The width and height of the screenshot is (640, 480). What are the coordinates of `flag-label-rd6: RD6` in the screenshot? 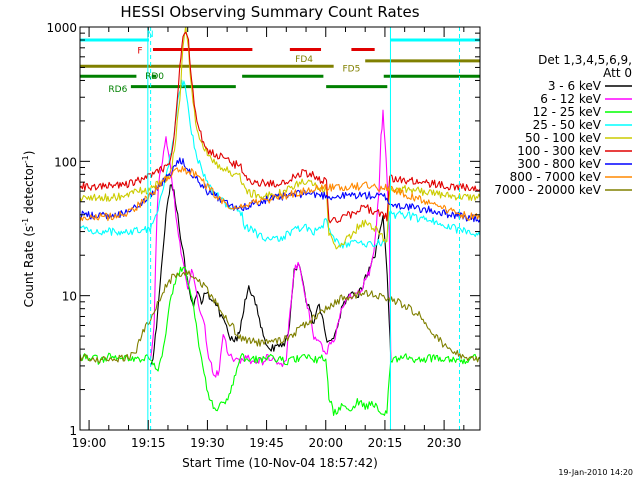 It's located at (117, 90).